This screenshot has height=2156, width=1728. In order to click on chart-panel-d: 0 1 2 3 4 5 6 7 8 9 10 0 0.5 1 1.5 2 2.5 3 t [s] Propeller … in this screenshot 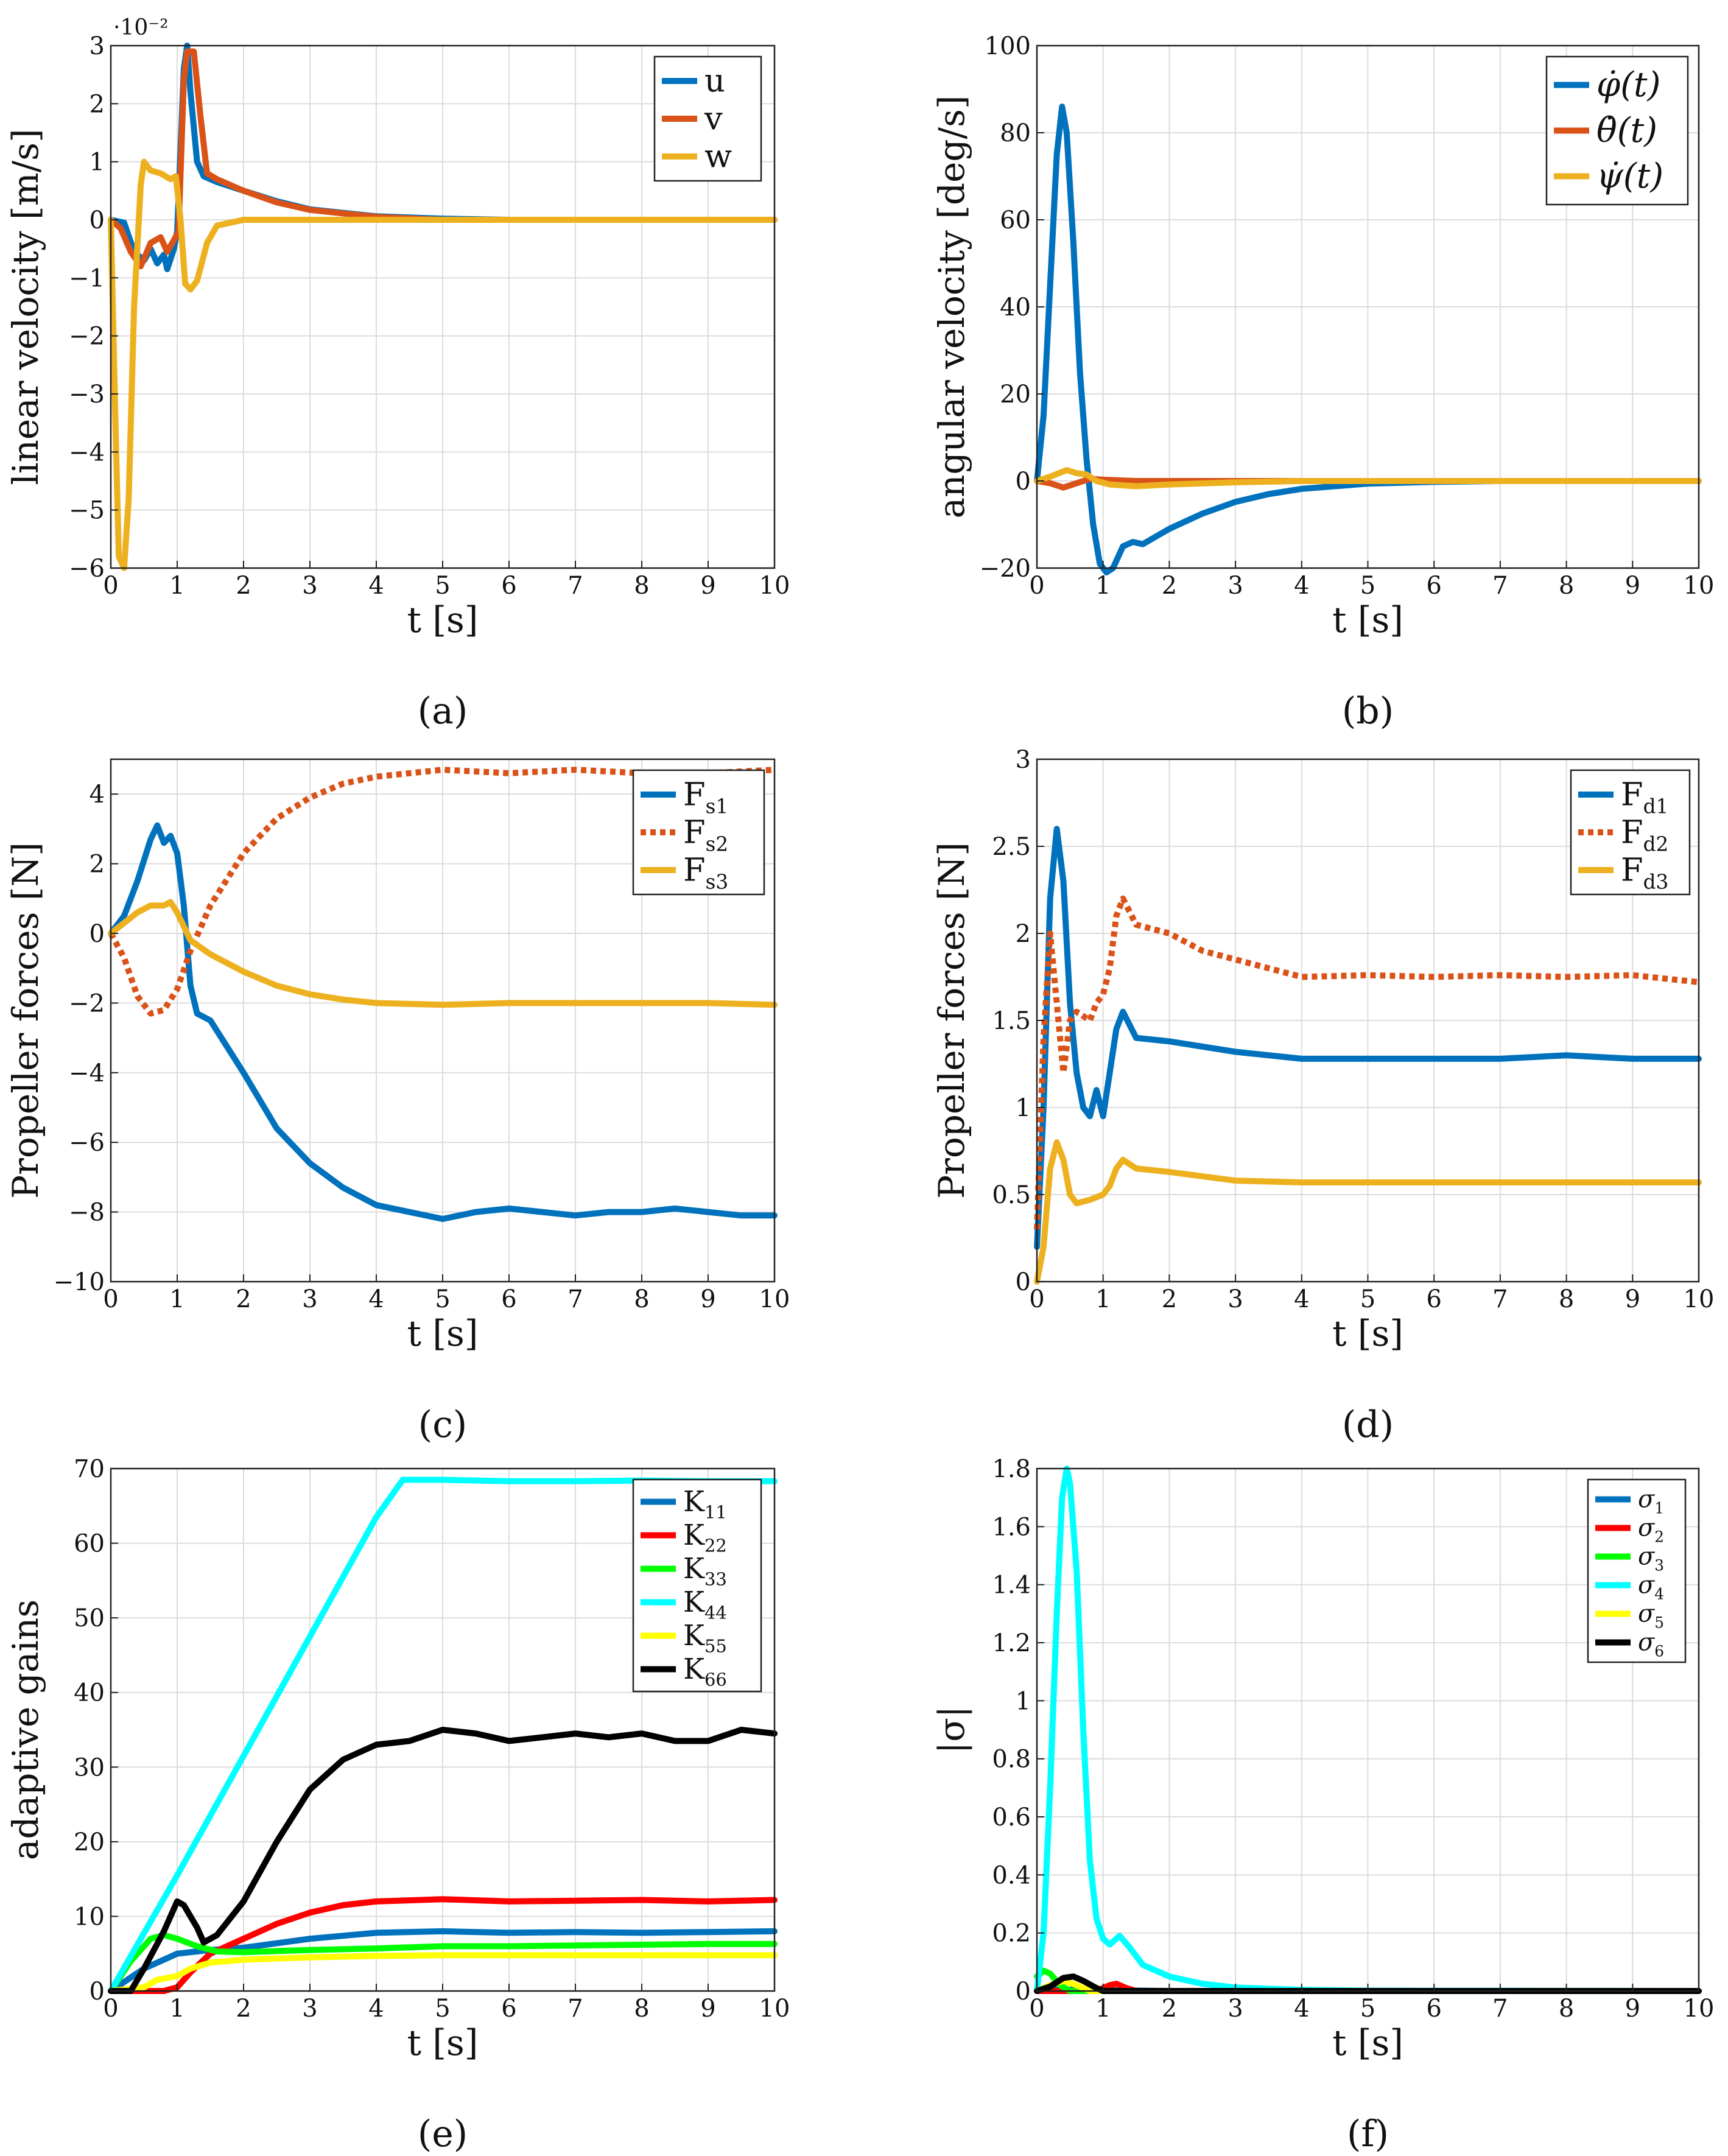, I will do `click(1322, 1096)`.